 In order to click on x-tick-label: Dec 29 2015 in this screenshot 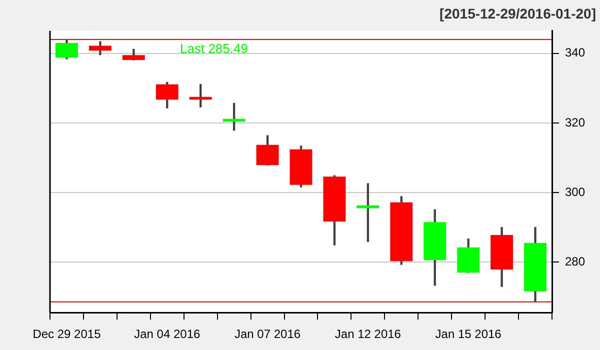, I will do `click(67, 334)`.